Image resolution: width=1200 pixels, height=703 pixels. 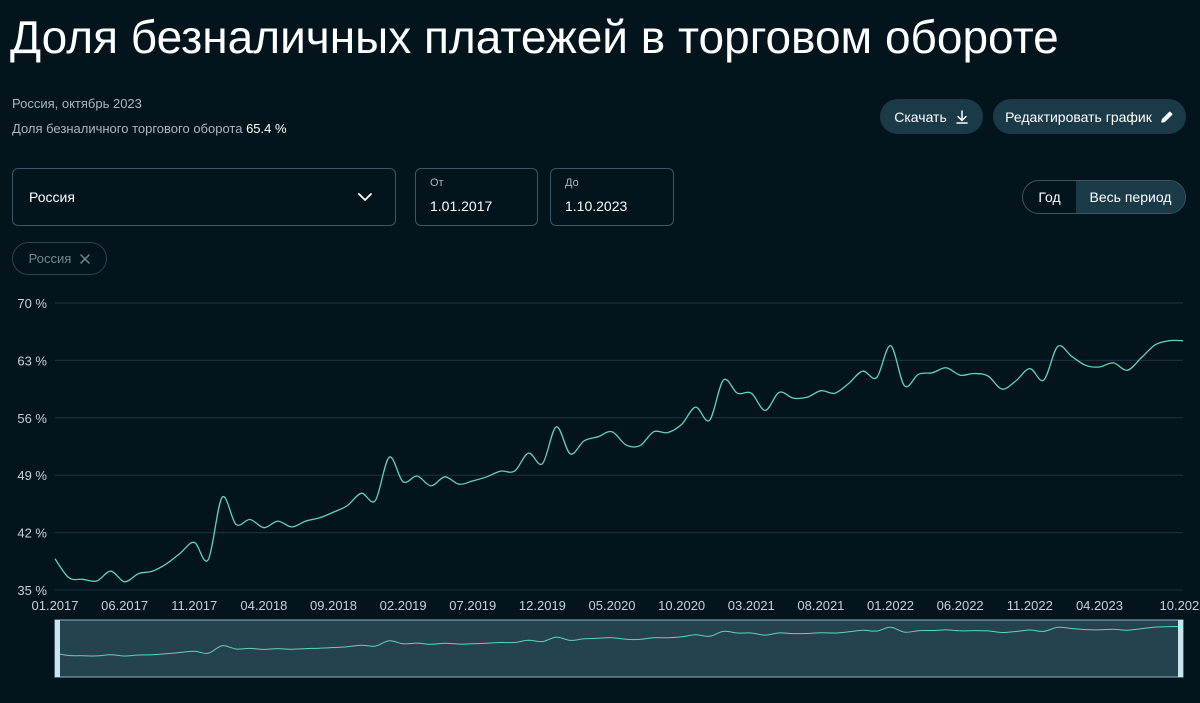 I want to click on download-button: Скачать, so click(x=931, y=116).